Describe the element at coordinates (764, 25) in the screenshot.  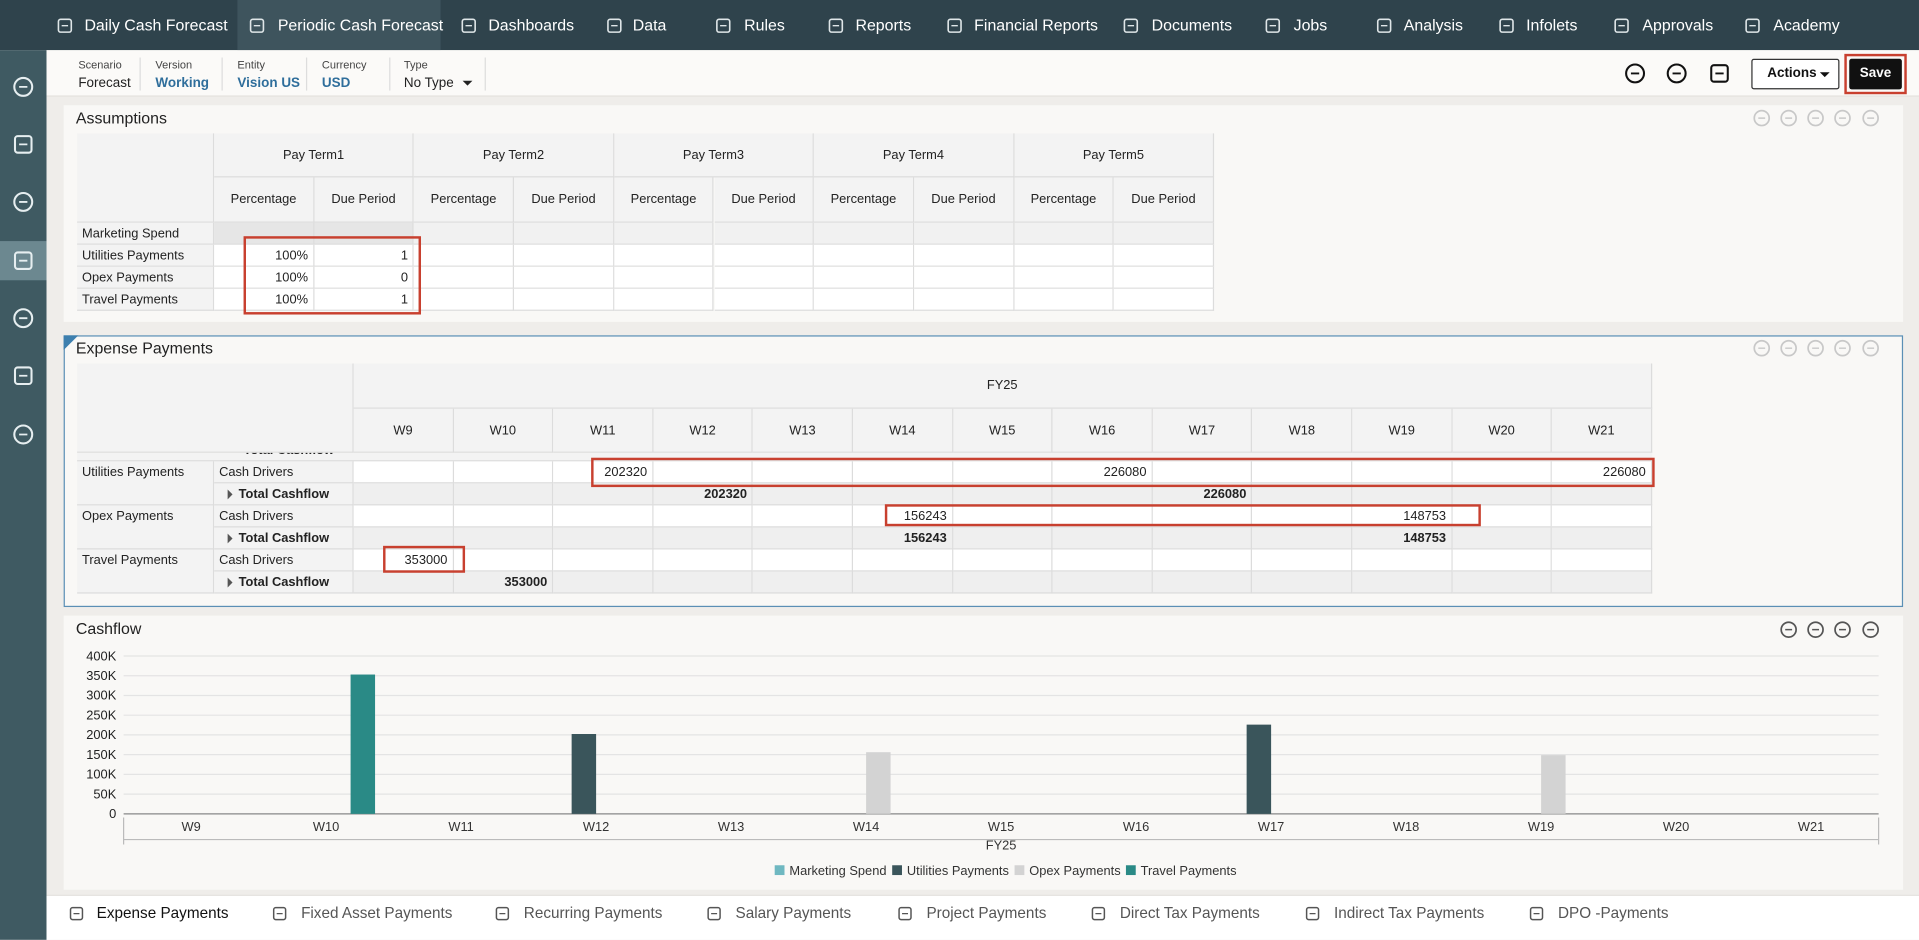
I see `nav-tab: Rules` at that location.